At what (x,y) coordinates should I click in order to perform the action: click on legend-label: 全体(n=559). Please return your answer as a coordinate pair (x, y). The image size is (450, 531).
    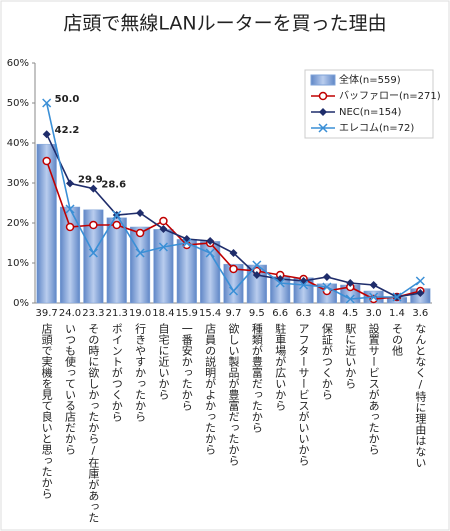
    Looking at the image, I should click on (370, 79).